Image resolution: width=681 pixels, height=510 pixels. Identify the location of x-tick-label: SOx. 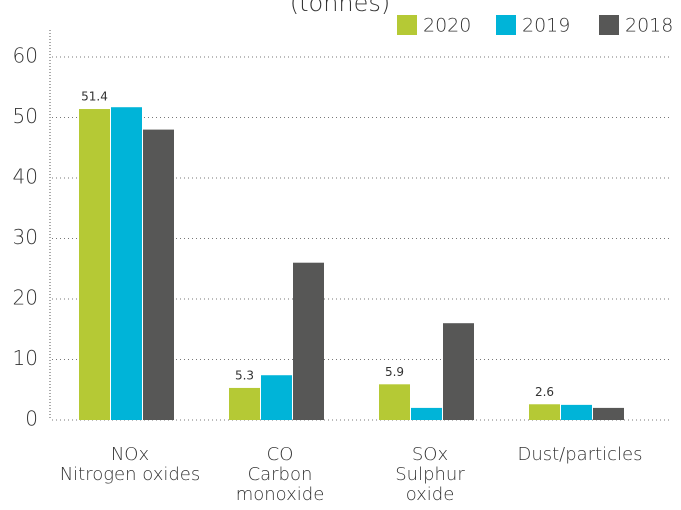
(430, 454).